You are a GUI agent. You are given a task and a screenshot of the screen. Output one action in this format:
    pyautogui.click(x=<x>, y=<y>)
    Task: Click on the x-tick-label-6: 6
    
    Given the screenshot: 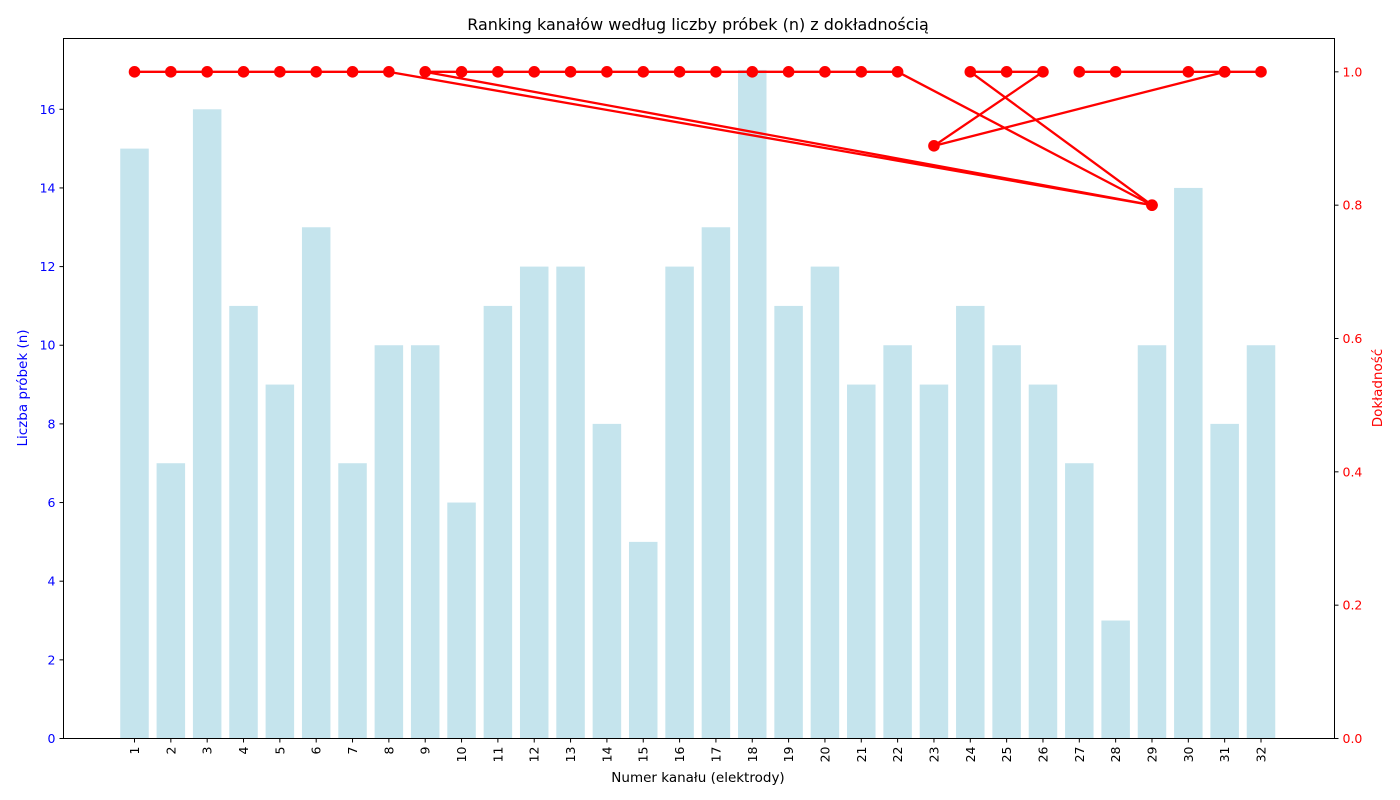 What is the action you would take?
    pyautogui.click(x=316, y=750)
    